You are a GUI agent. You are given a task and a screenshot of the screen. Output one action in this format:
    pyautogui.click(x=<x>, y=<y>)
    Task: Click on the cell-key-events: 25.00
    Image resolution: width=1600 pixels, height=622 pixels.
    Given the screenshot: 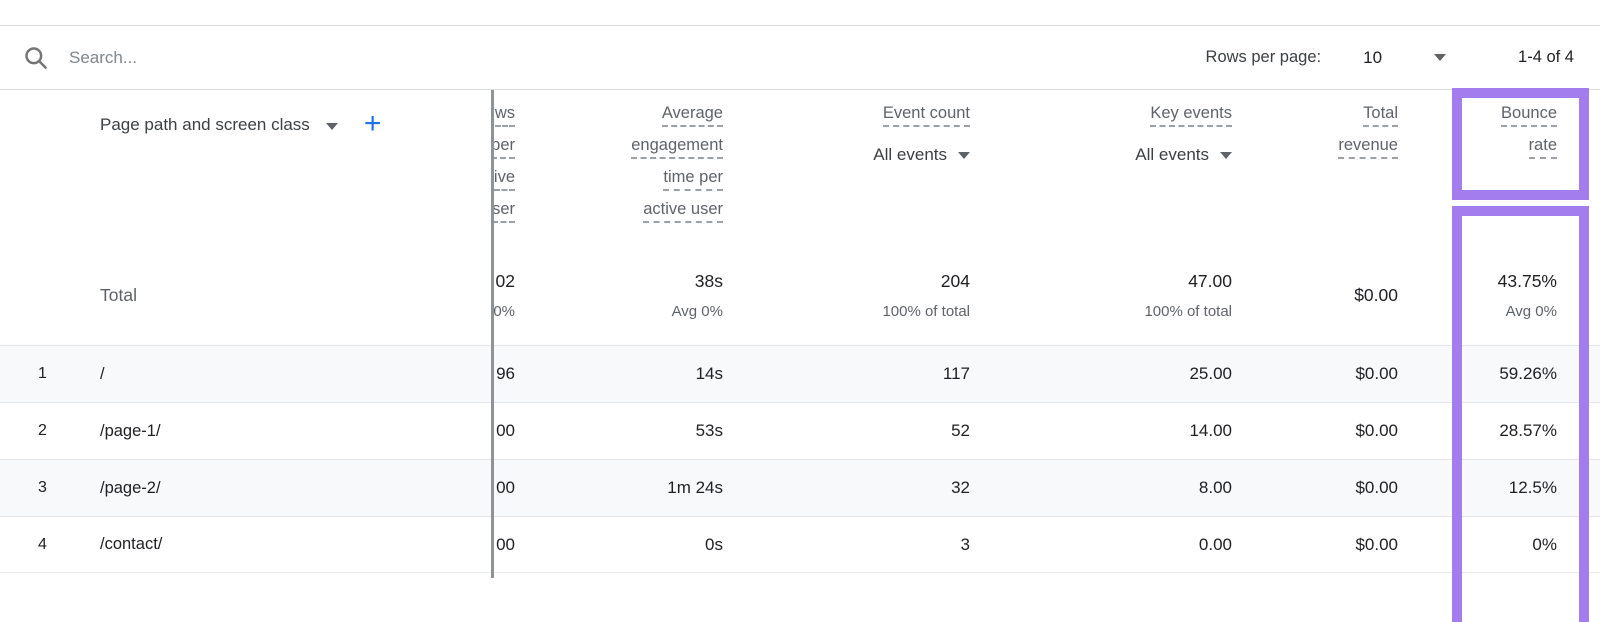 What is the action you would take?
    pyautogui.click(x=1210, y=373)
    